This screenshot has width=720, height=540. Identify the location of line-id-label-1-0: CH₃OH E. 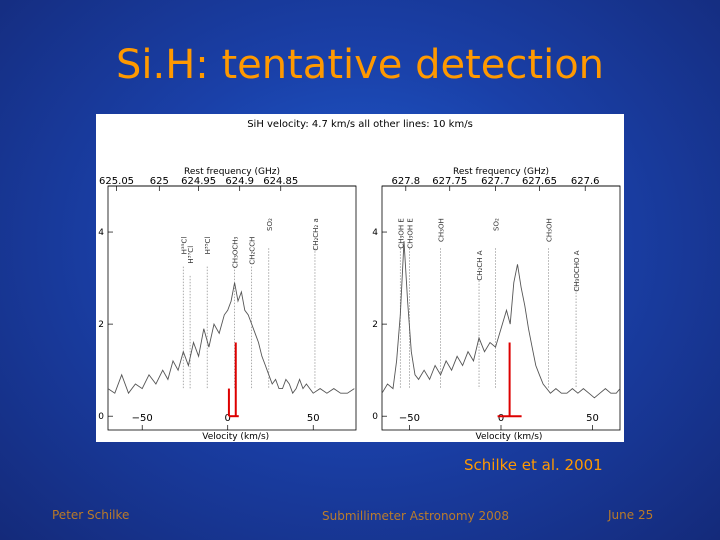
(401, 233).